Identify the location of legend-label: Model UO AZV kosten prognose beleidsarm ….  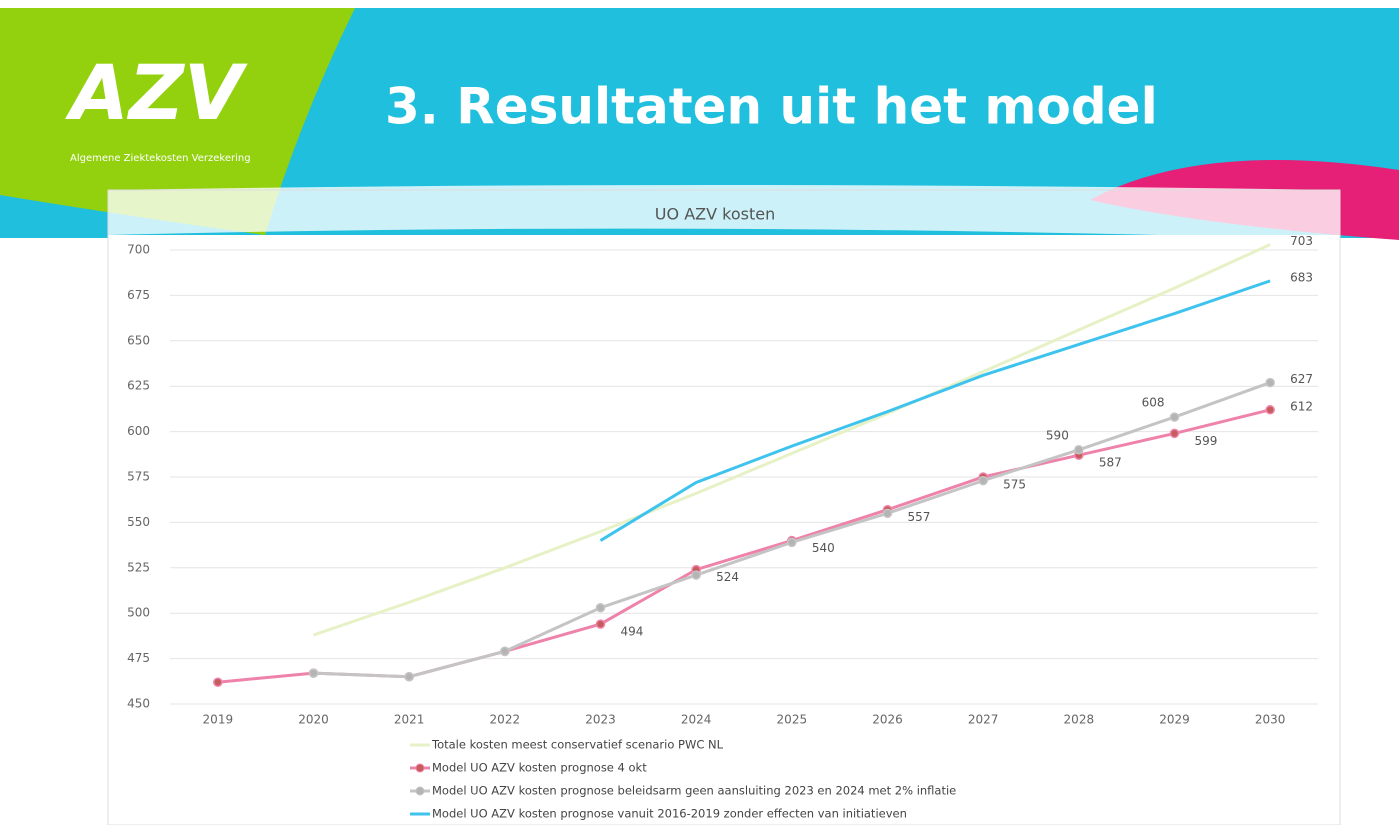
(694, 791).